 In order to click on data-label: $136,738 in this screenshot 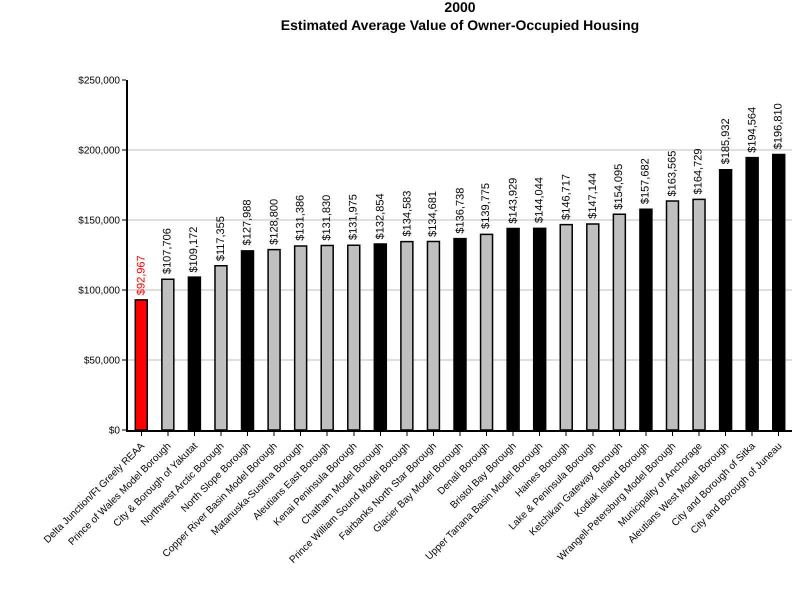, I will do `click(460, 211)`.